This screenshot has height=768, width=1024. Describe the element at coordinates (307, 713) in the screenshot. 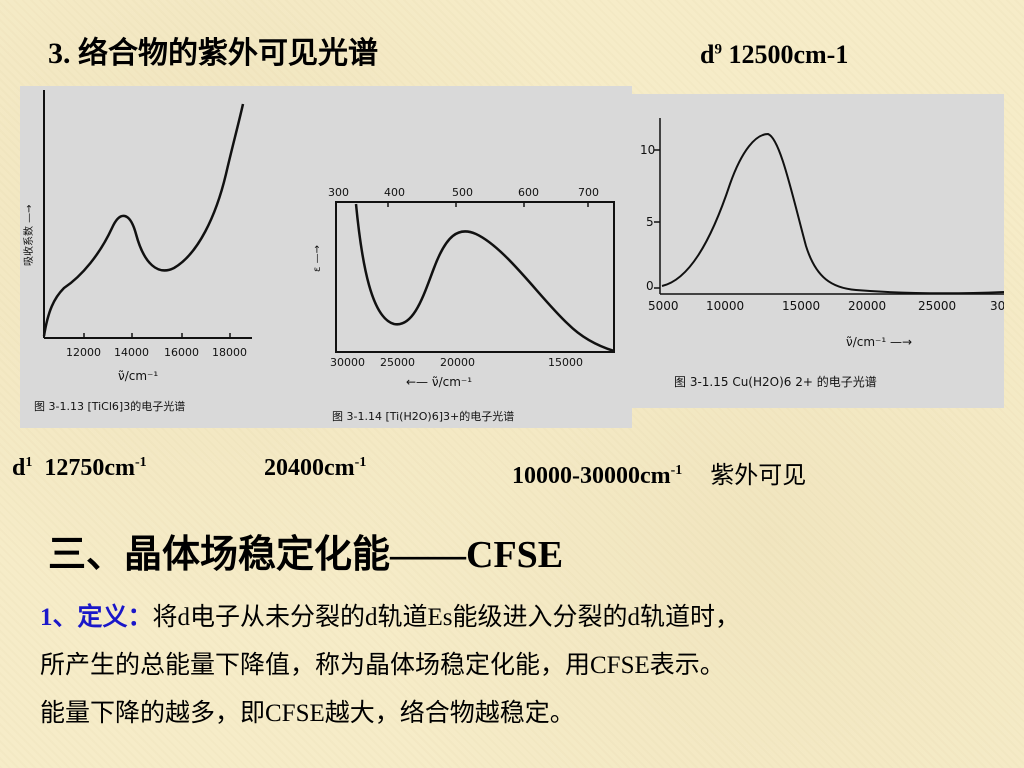

I see `definition-line-3: 能量下降的越多，即CFSE越大，络合物越稳定。` at that location.